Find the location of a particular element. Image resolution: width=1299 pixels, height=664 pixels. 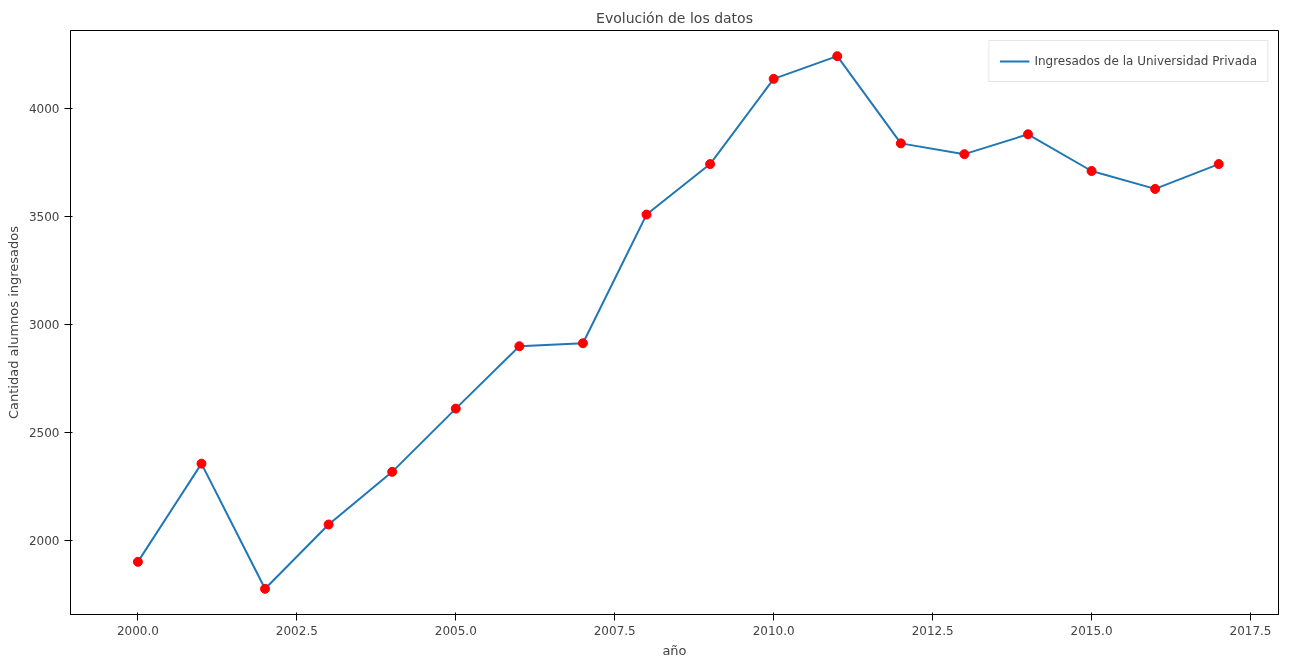

x-tick-label: 2012.5 is located at coordinates (932, 630).